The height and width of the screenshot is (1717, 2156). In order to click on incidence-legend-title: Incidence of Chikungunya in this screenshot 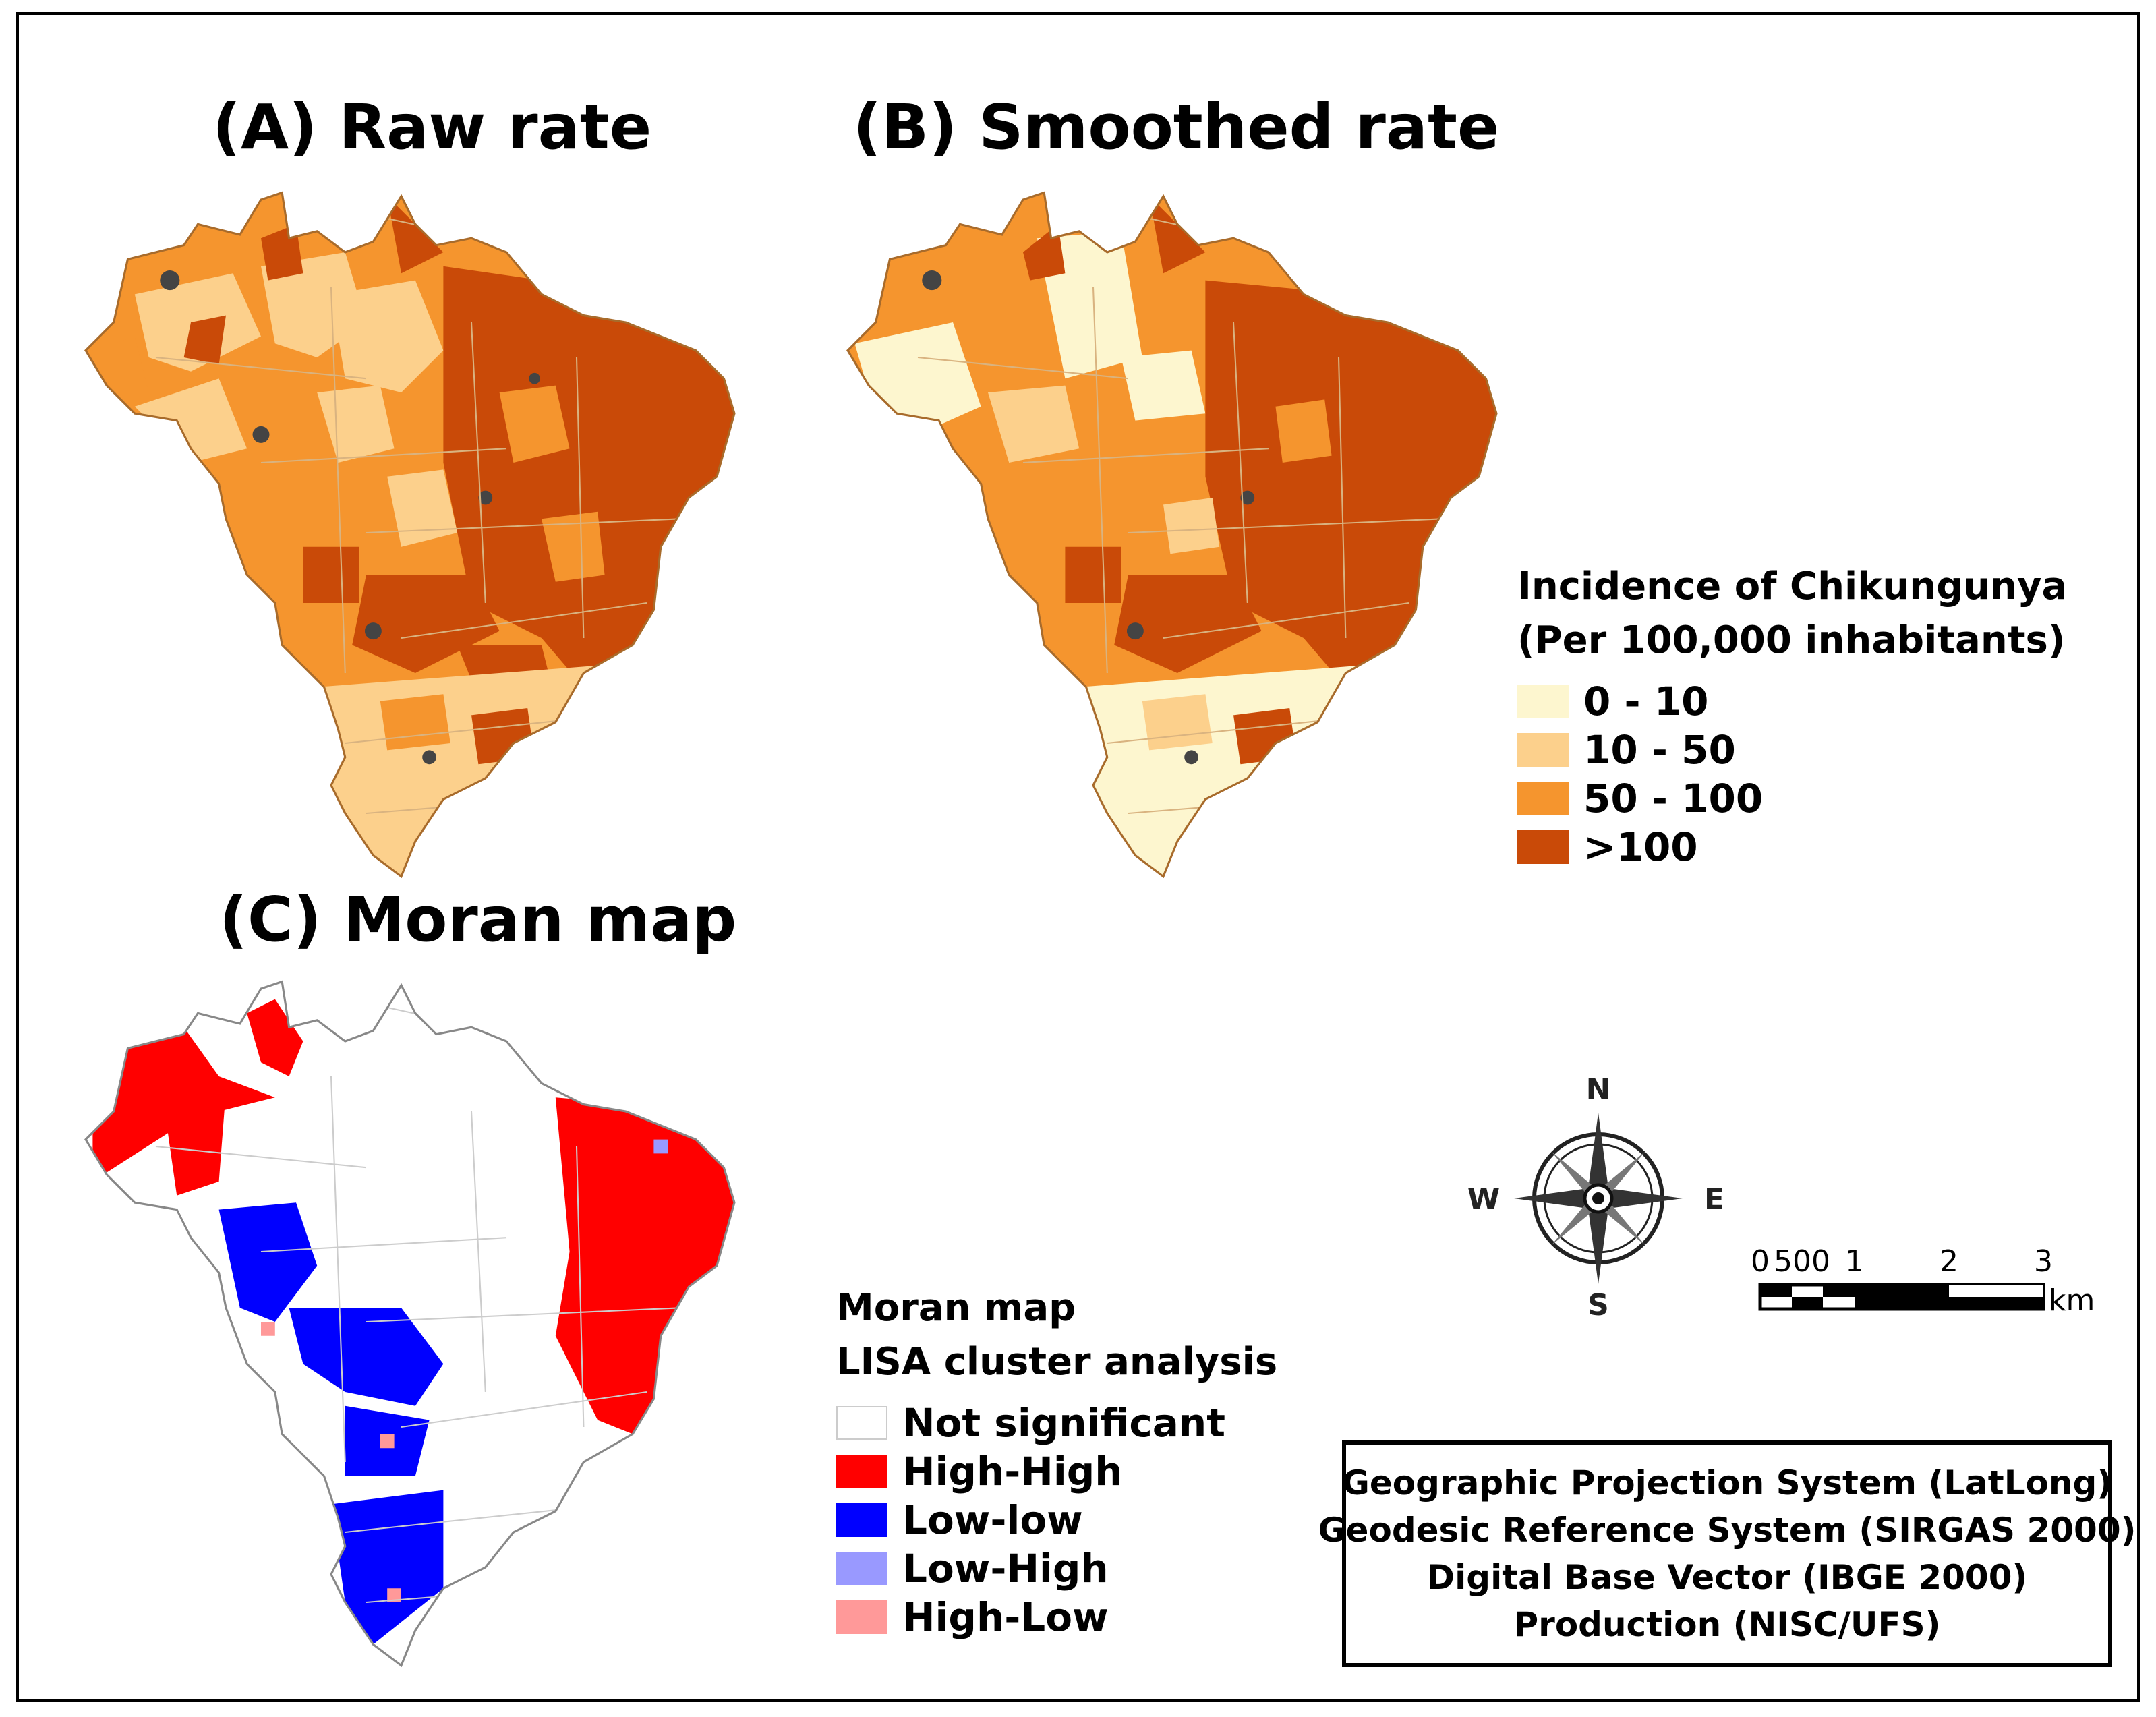, I will do `click(1792, 586)`.